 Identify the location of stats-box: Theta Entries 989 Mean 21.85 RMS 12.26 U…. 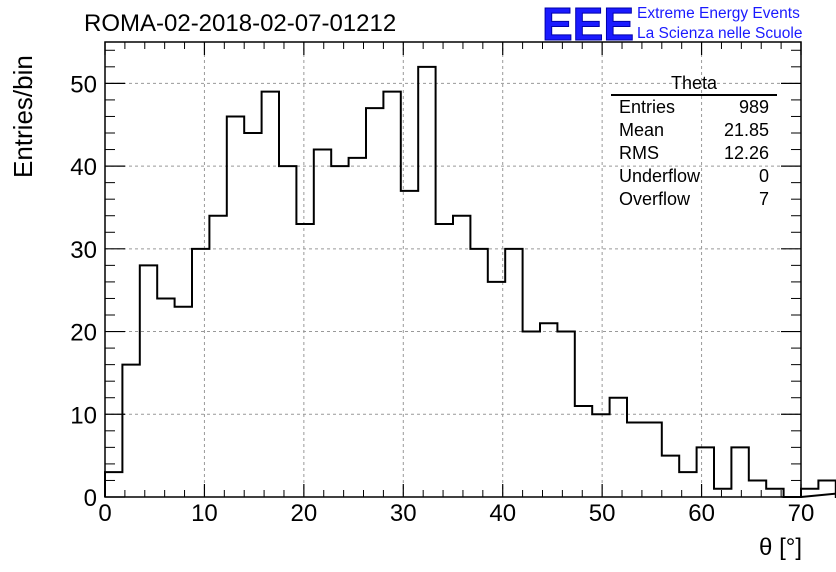
(694, 142).